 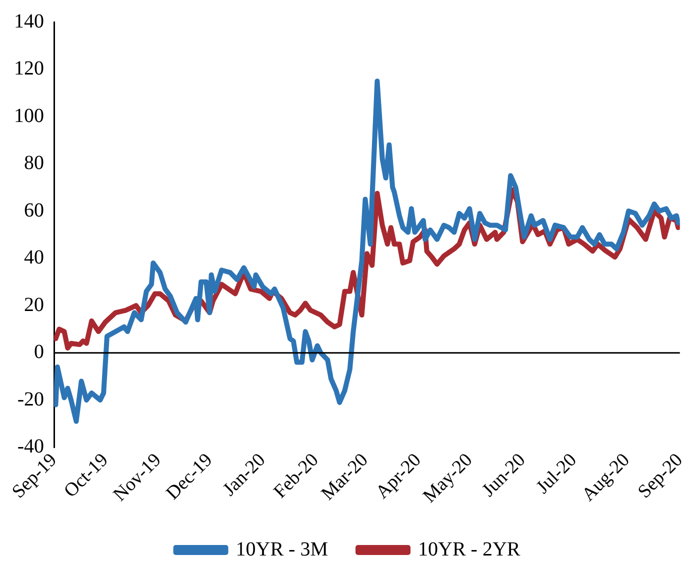 I want to click on y-tick-label: 140, so click(x=29, y=21).